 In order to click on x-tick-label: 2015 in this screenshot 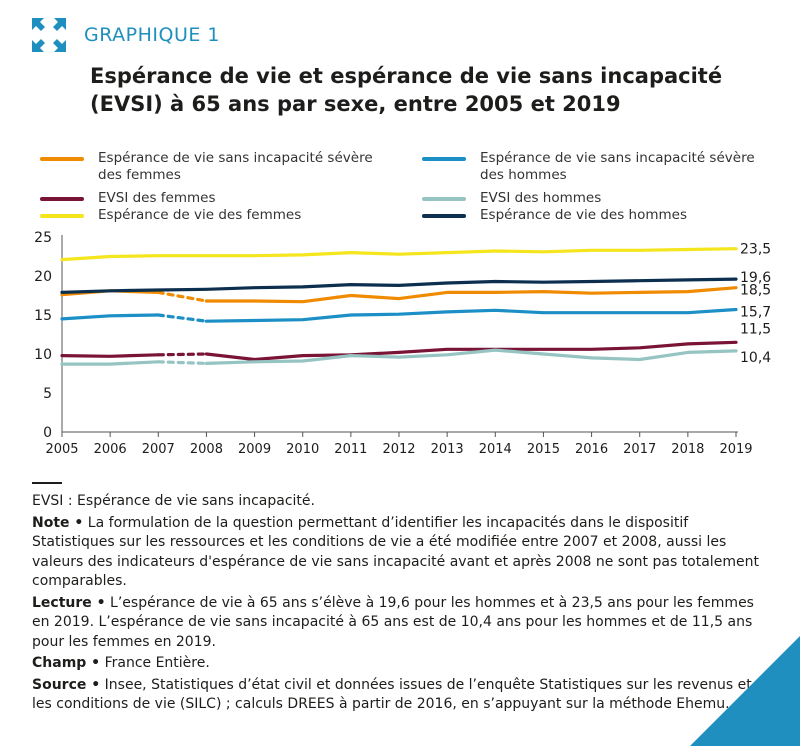, I will do `click(543, 449)`.